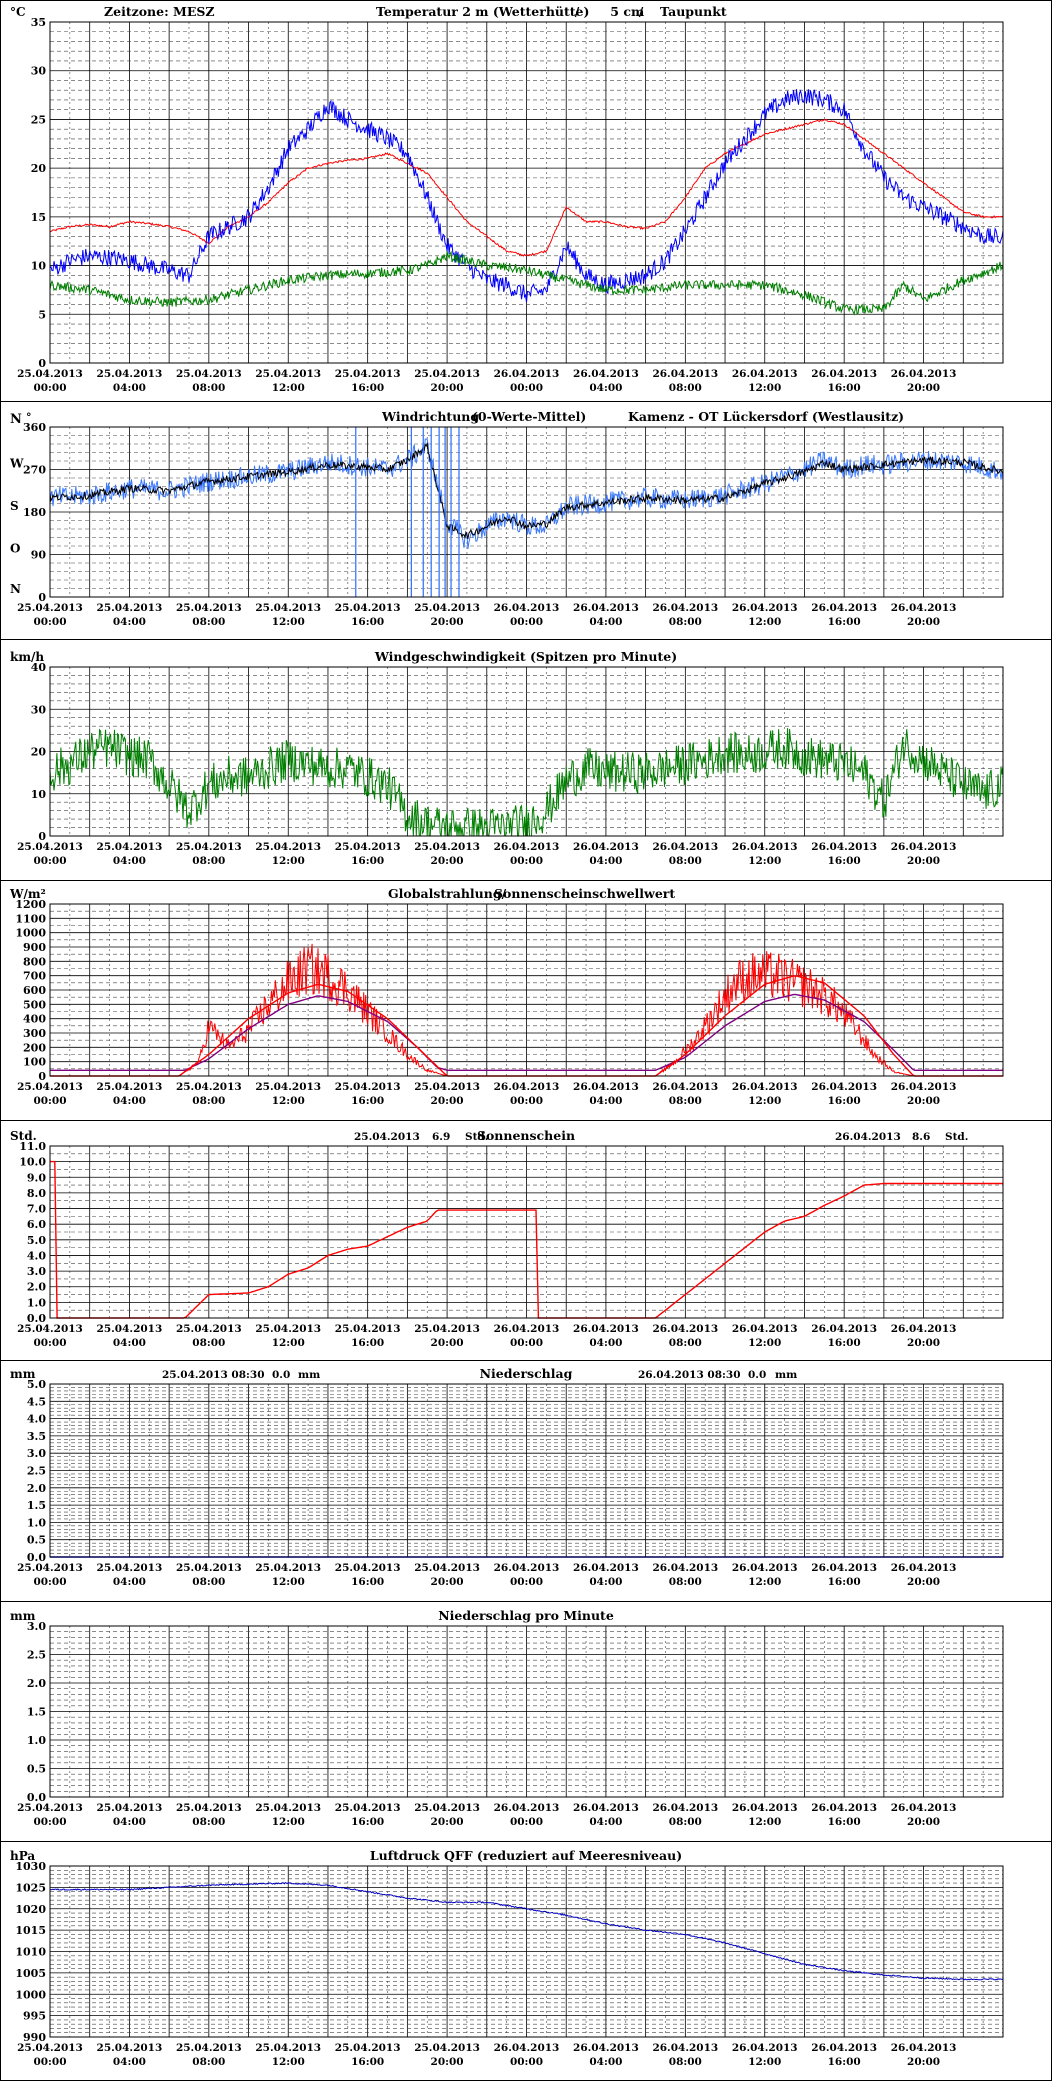  Describe the element at coordinates (441, 1137) in the screenshot. I see `day-value: 6.9` at that location.